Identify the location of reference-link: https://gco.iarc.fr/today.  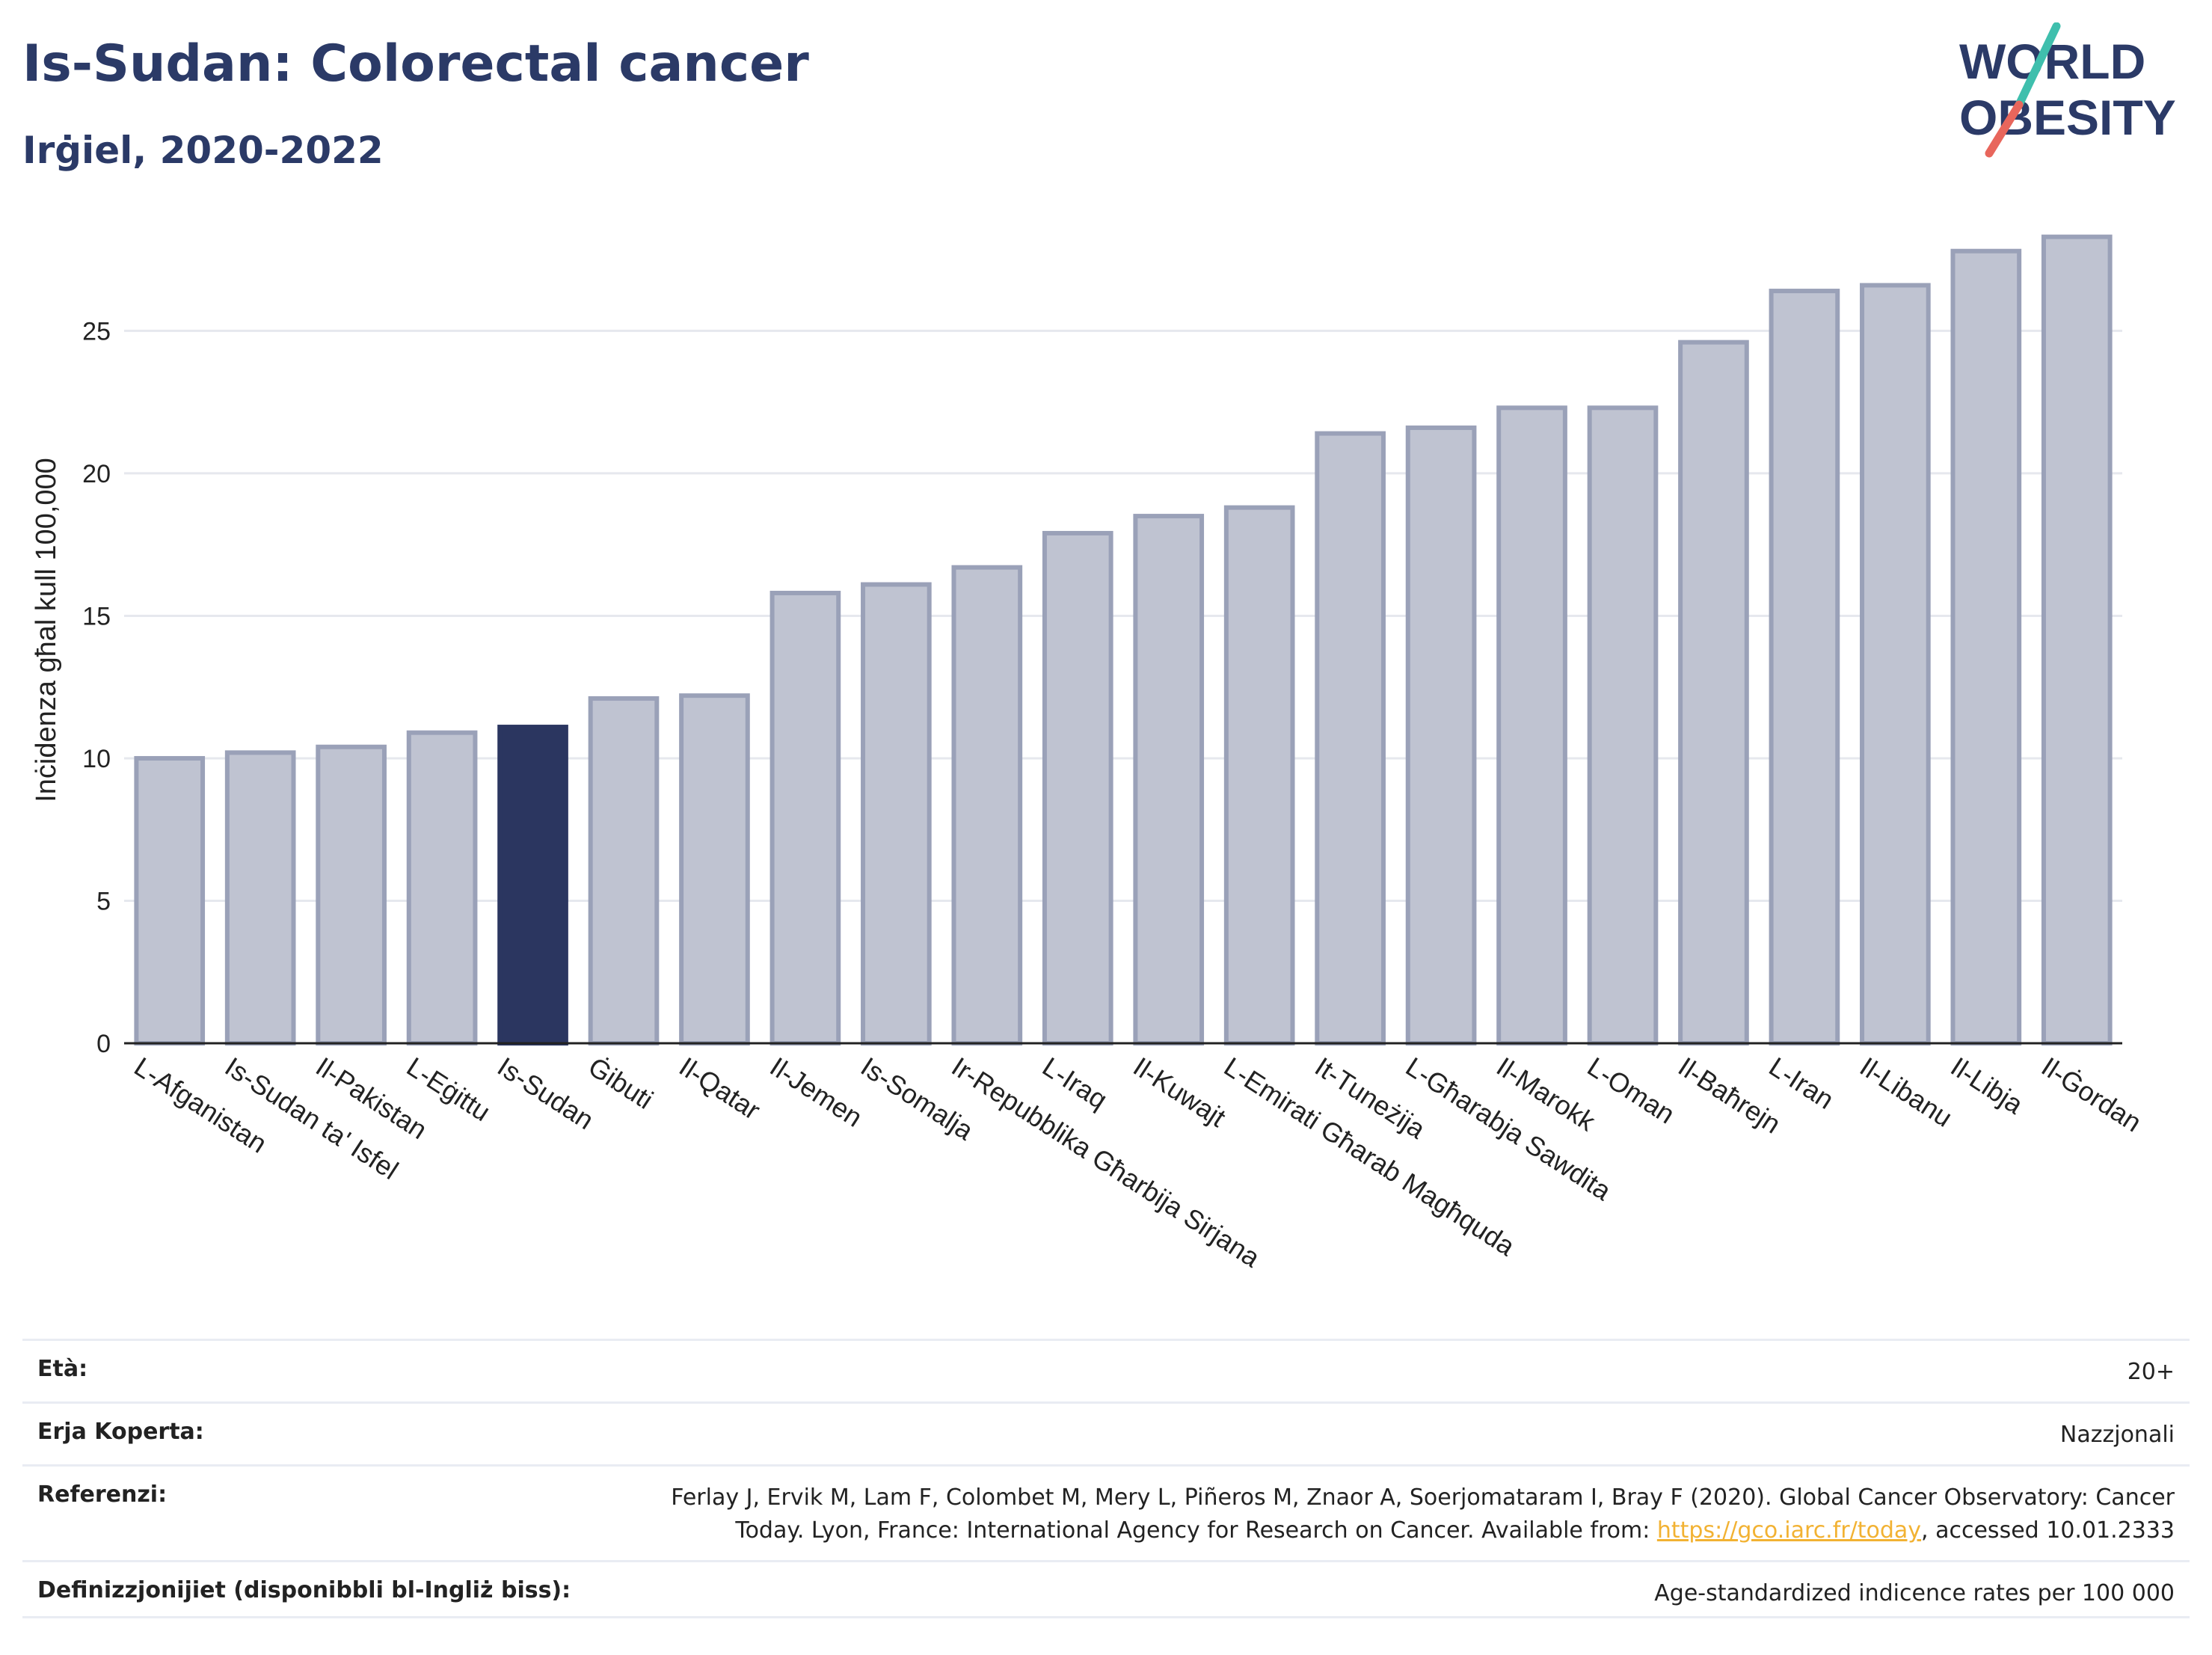
(1789, 1530).